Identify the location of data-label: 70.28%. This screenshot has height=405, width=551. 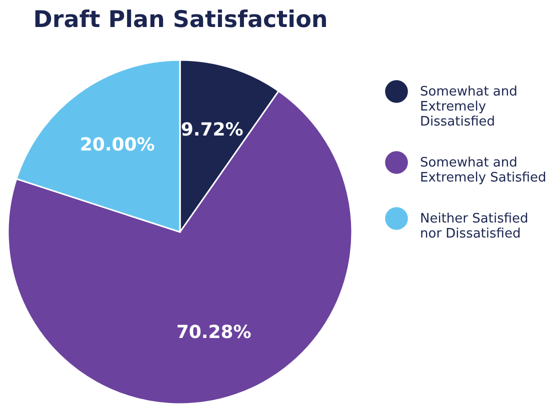
(214, 333).